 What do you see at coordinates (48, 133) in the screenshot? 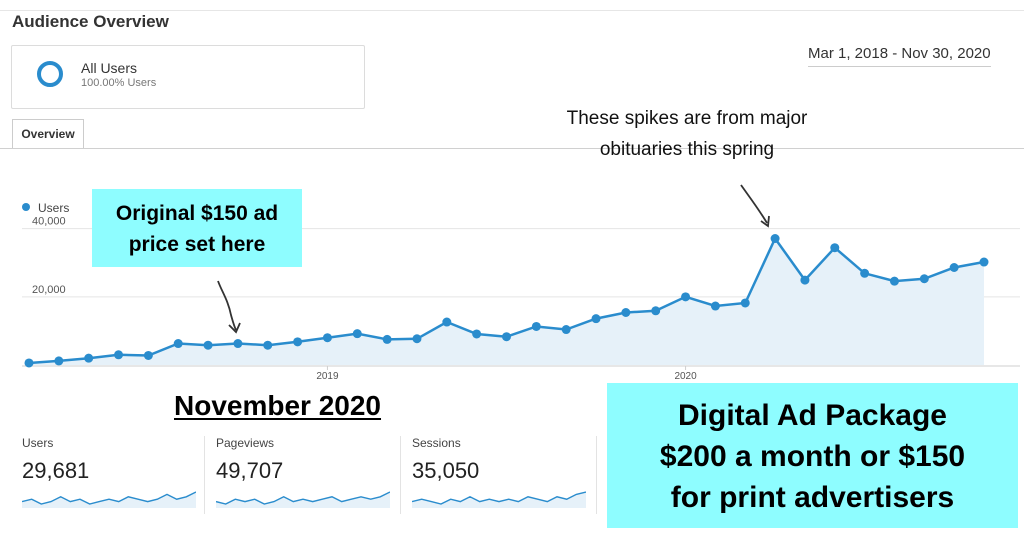
I see `tab-overview: Overview` at bounding box center [48, 133].